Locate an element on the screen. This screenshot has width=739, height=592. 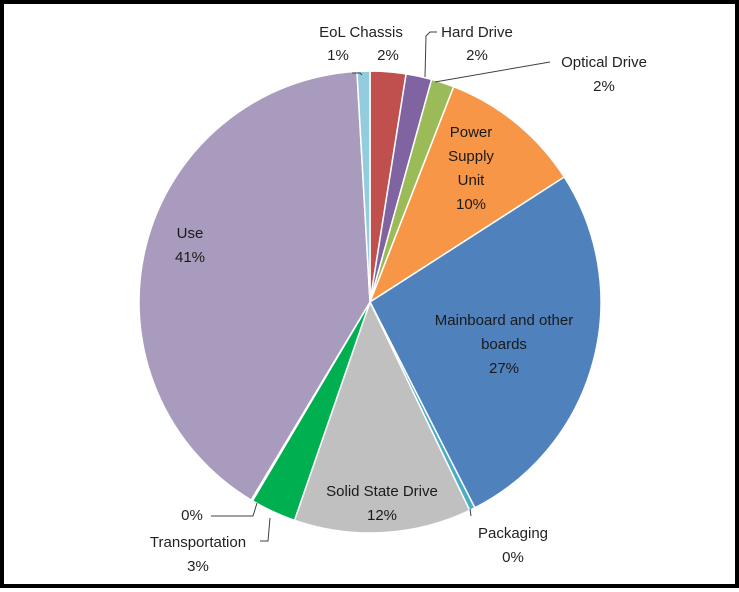
leader-transportation is located at coordinates (265, 529).